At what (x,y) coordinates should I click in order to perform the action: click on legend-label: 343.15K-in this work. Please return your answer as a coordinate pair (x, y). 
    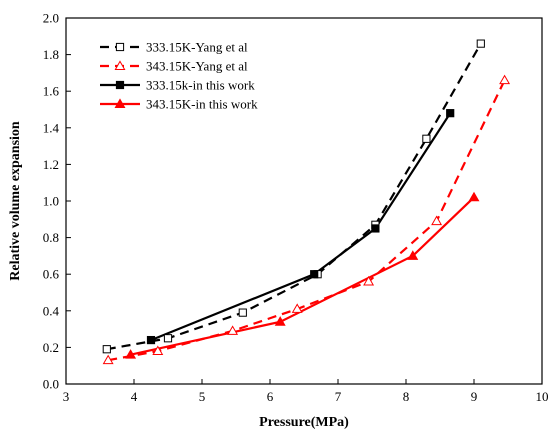
    Looking at the image, I should click on (202, 104).